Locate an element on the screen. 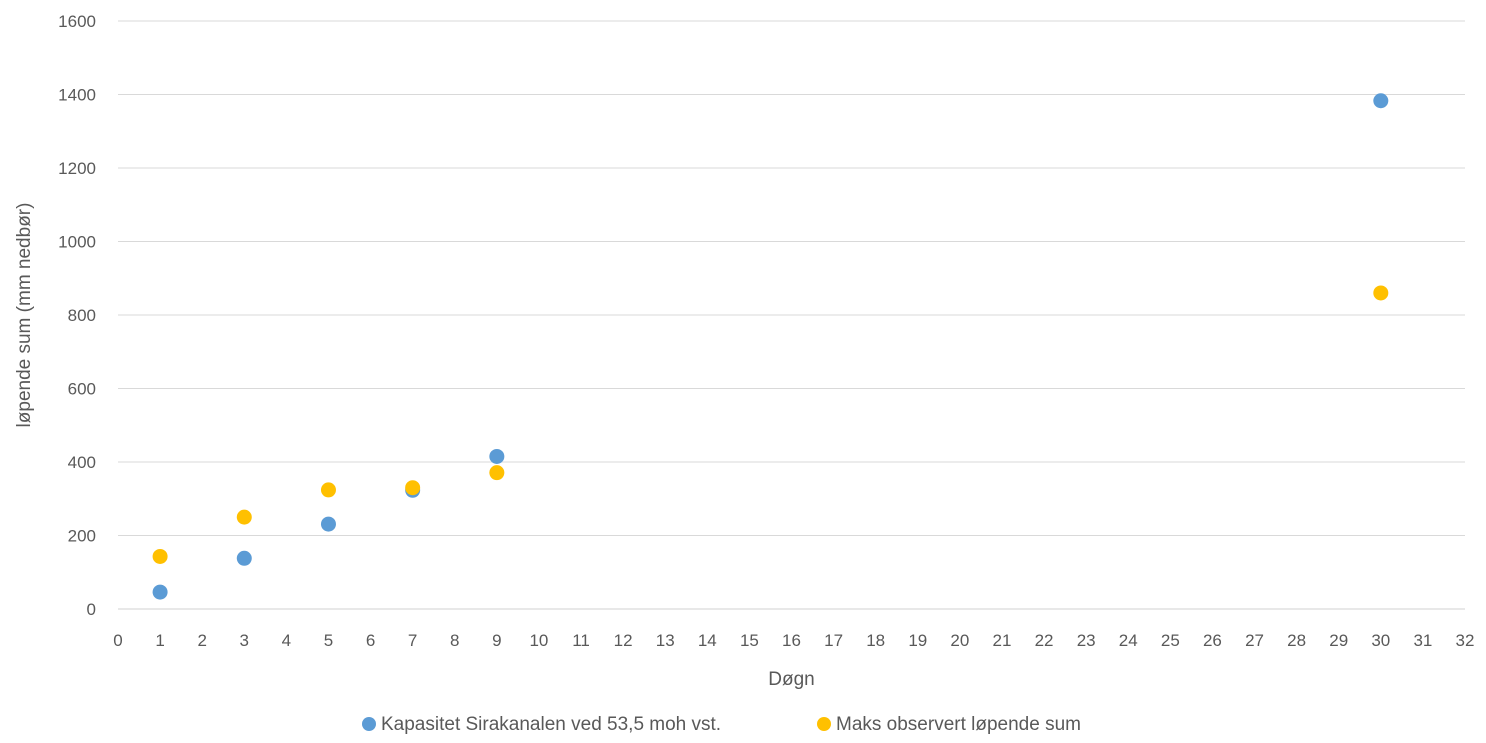 This screenshot has height=743, width=1486. x-tick-label: 20 is located at coordinates (959, 640).